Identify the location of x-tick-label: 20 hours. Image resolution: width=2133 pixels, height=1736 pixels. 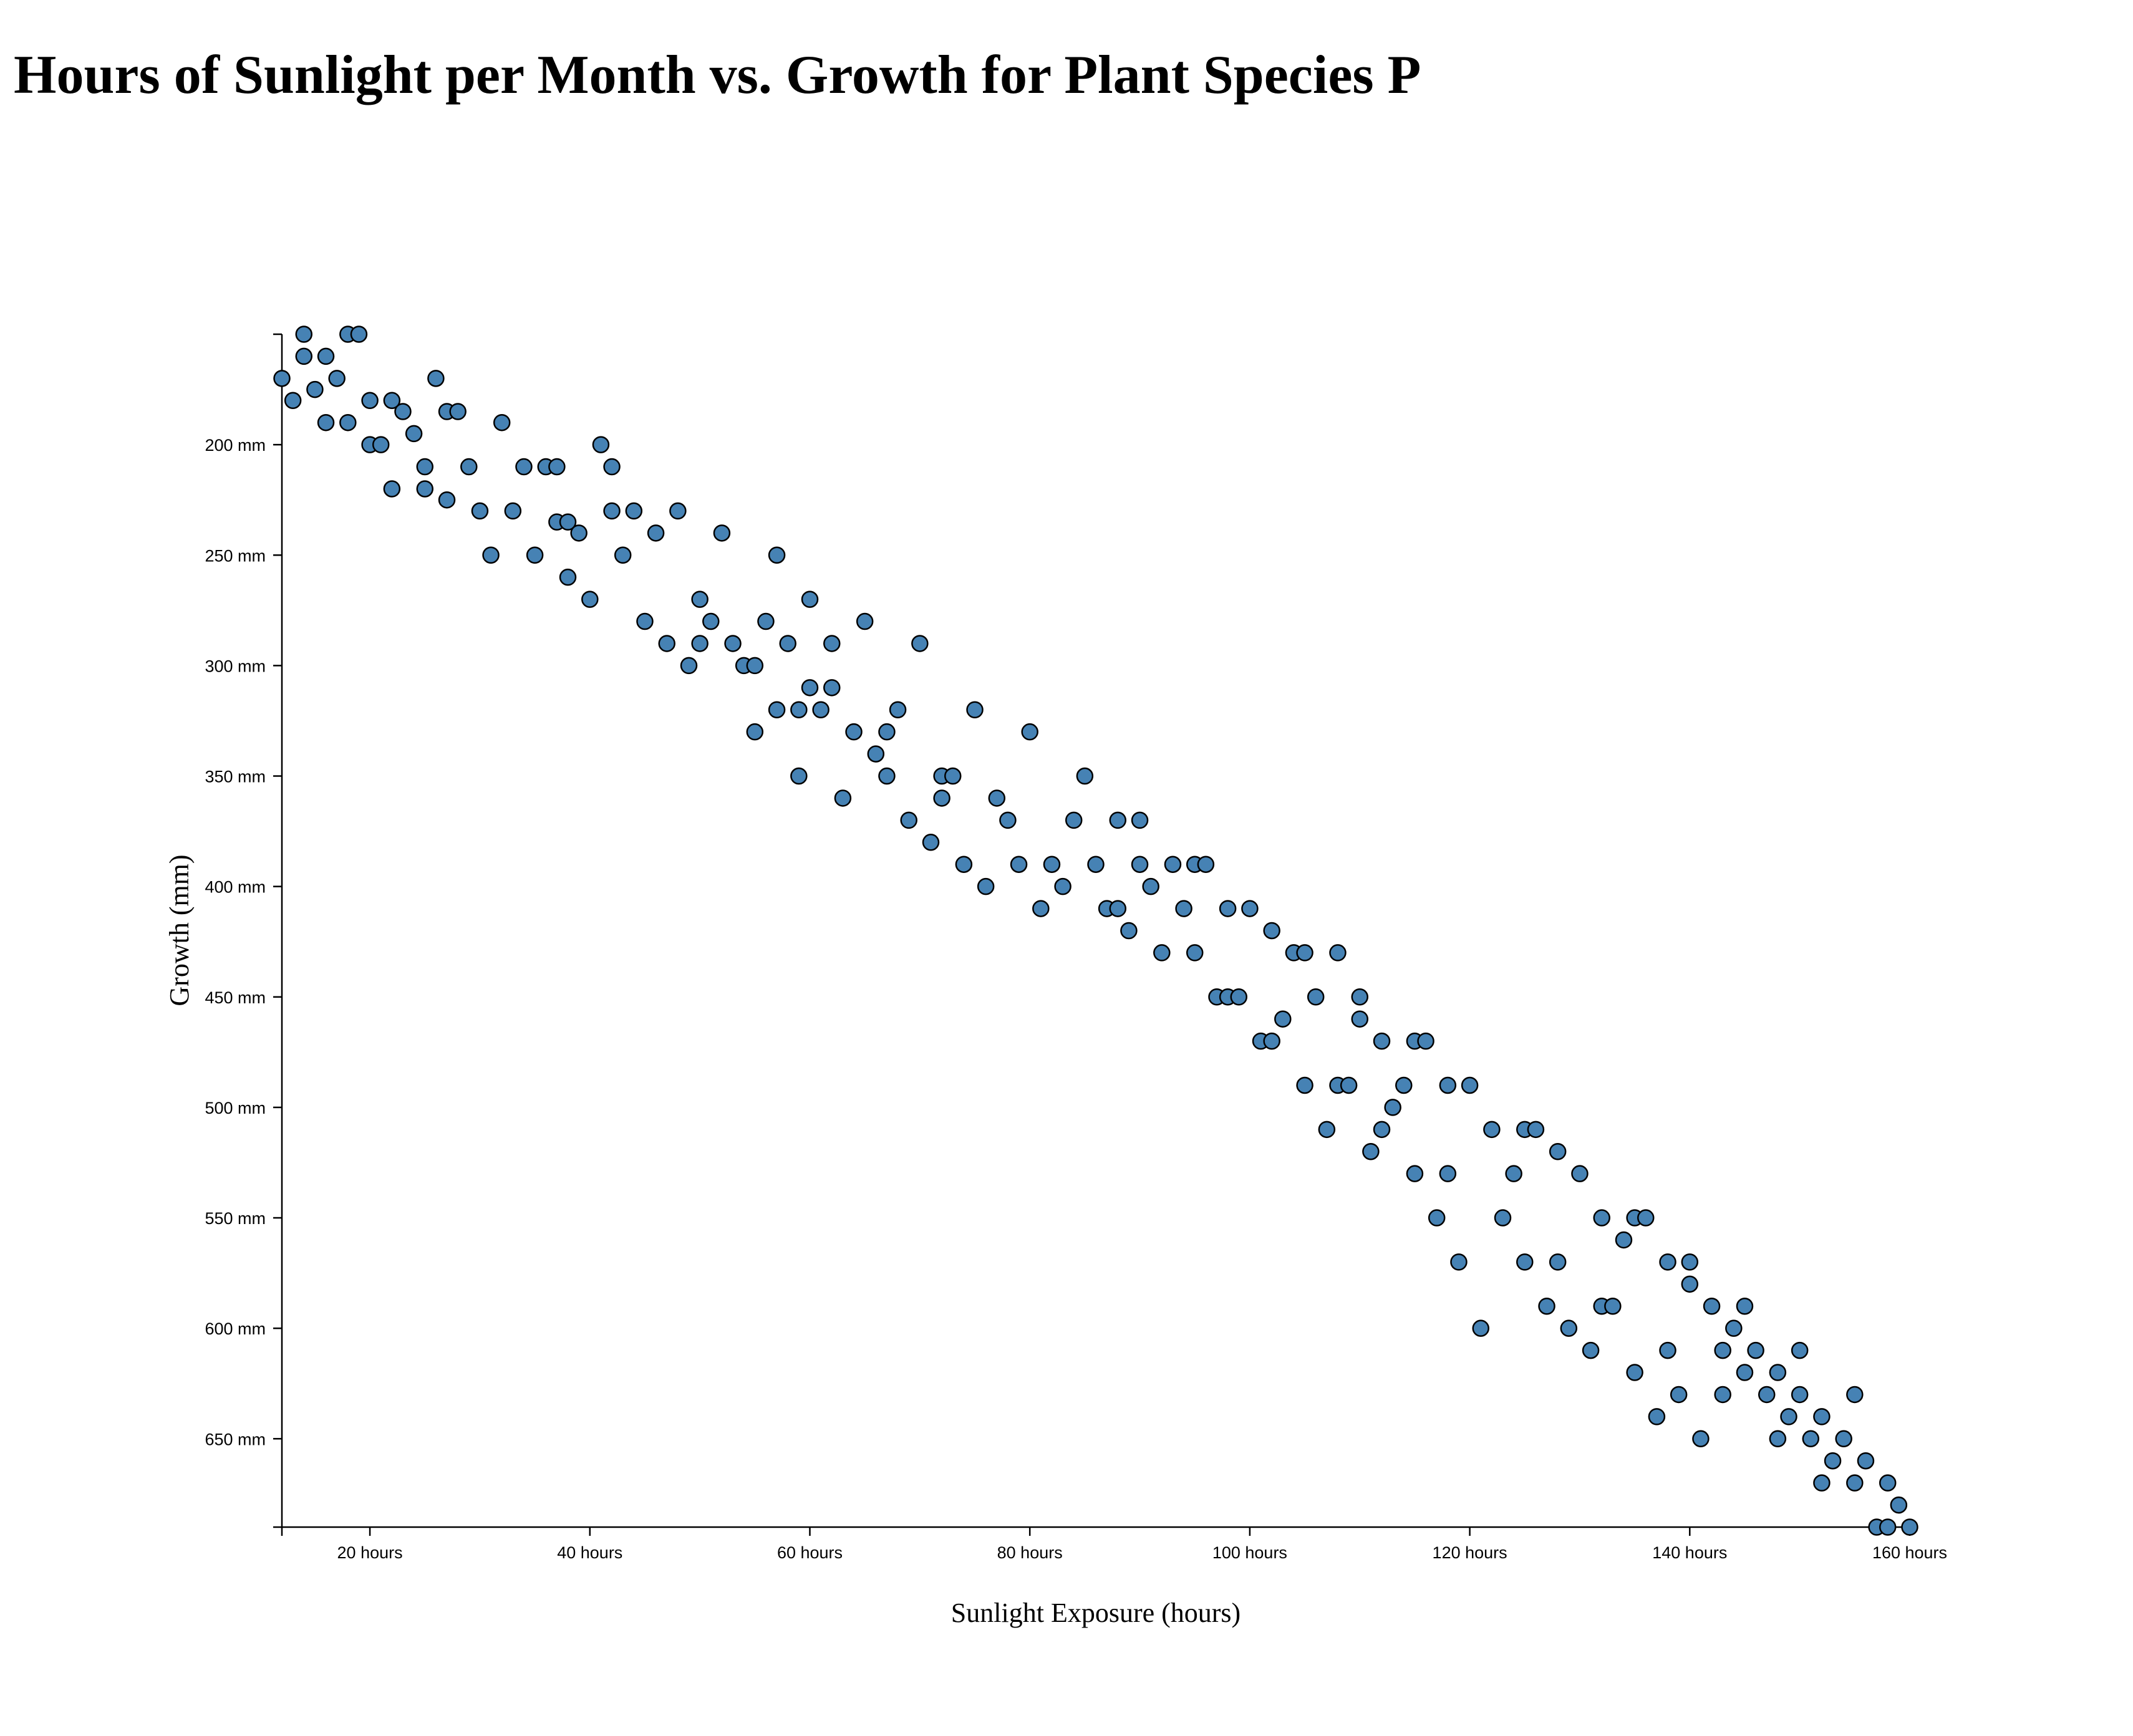
(370, 1553).